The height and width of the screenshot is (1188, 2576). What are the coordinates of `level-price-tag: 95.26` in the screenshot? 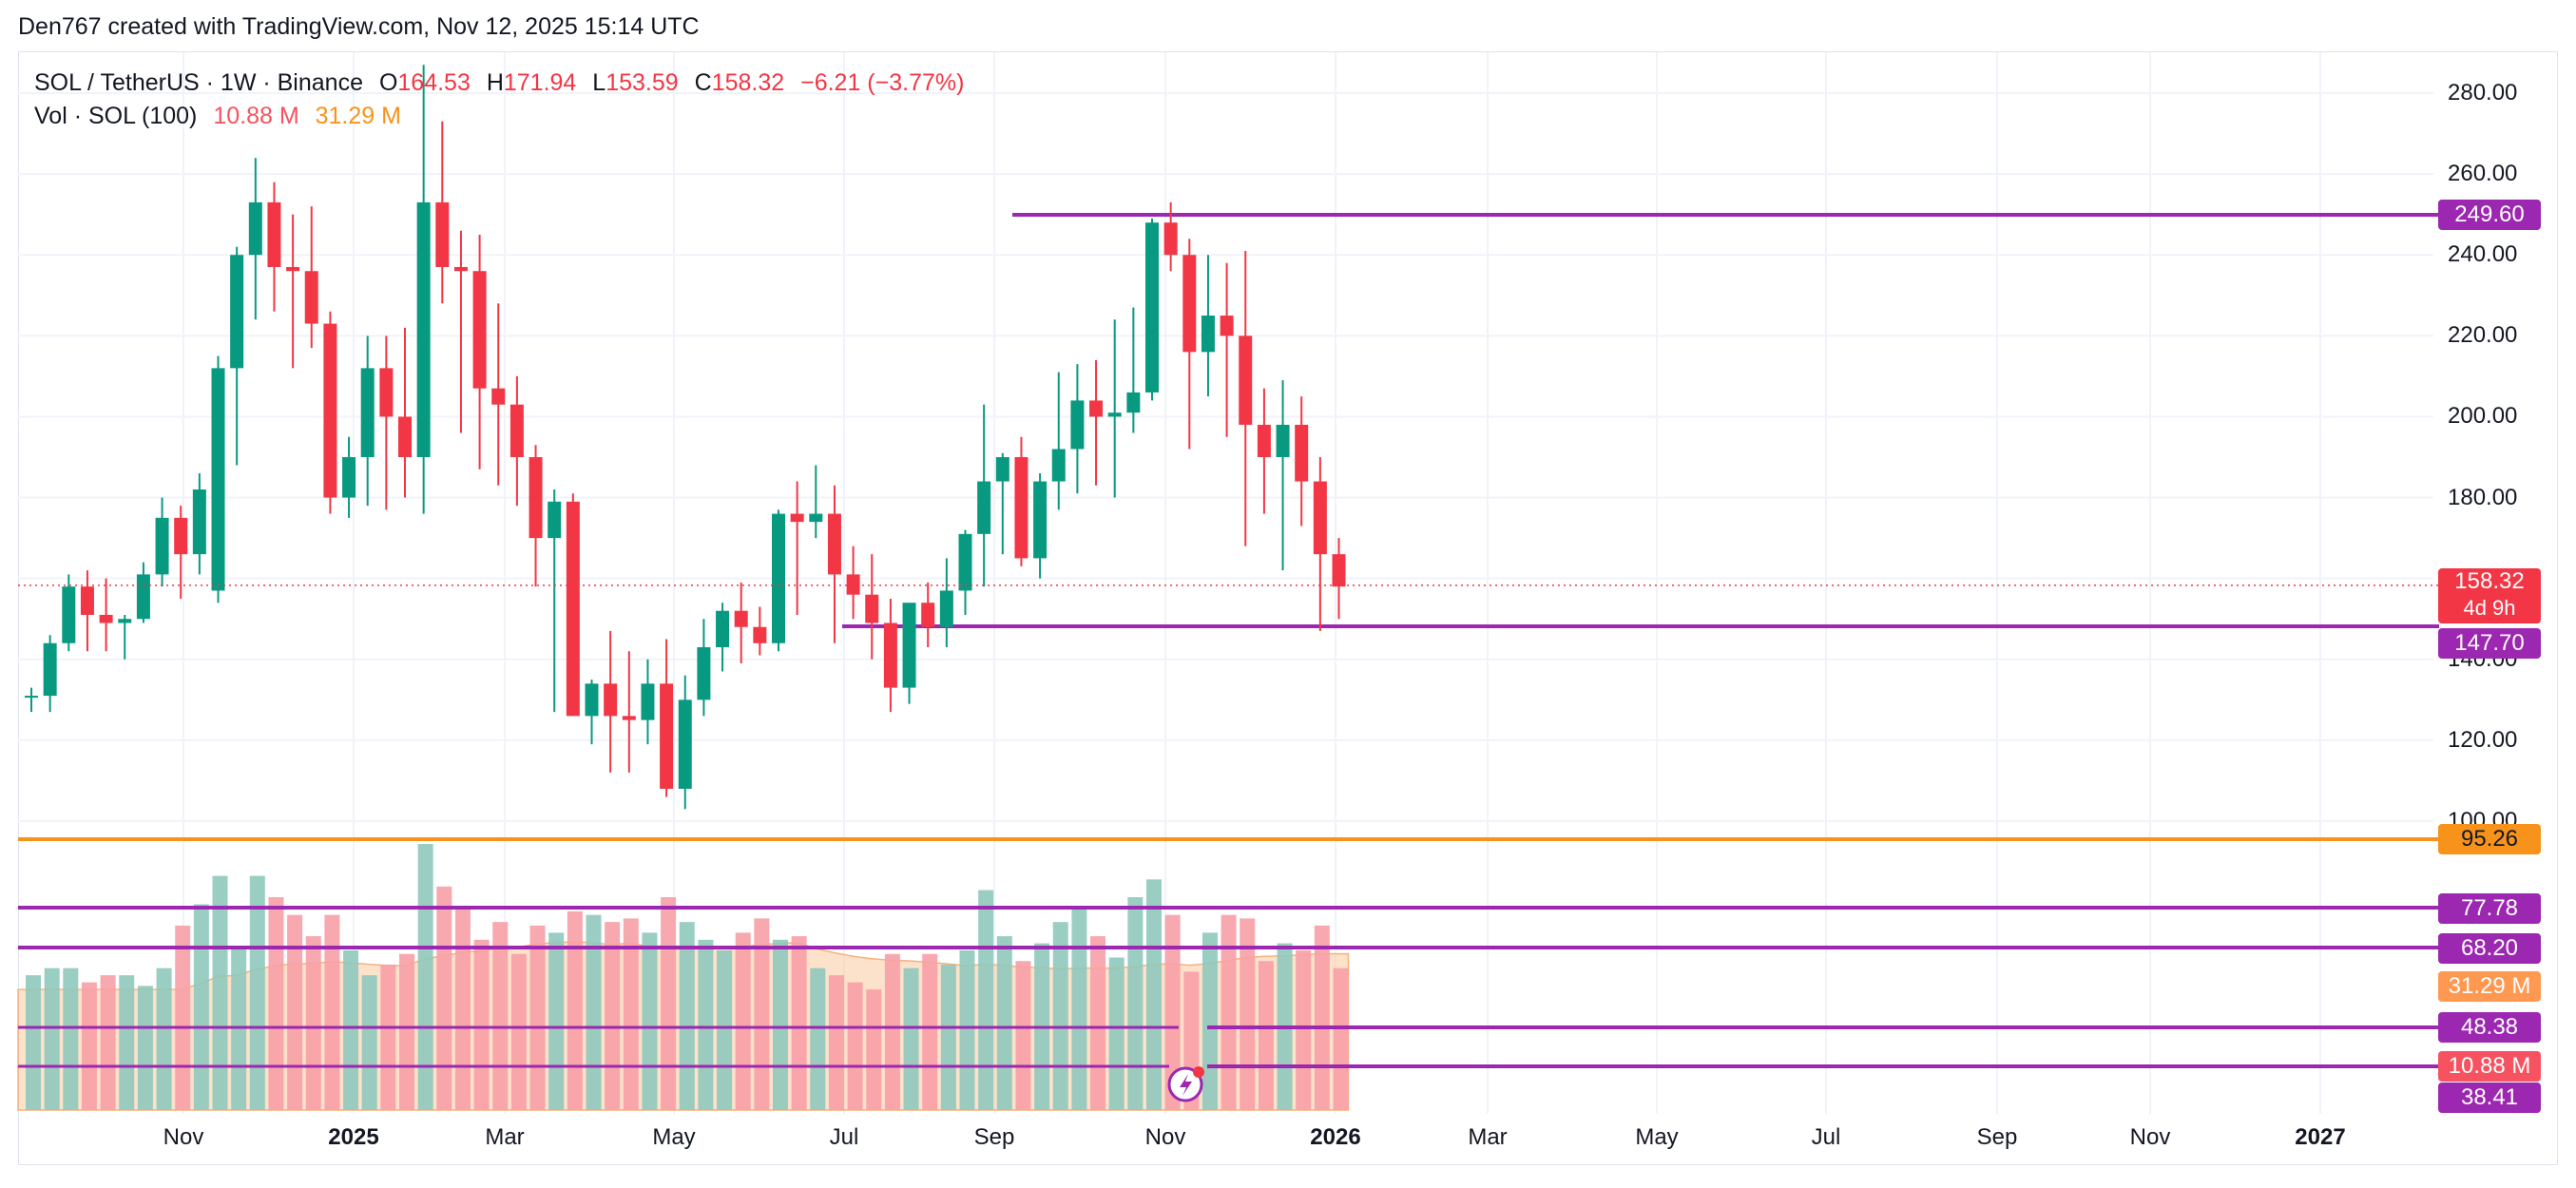 It's located at (2489, 839).